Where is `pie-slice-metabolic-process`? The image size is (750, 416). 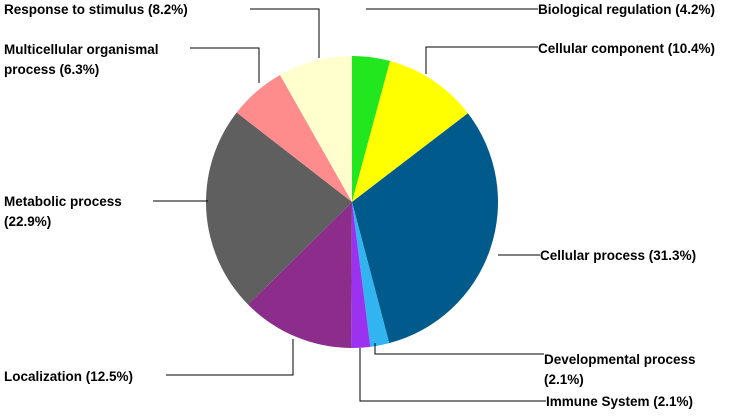 pie-slice-metabolic-process is located at coordinates (279, 208).